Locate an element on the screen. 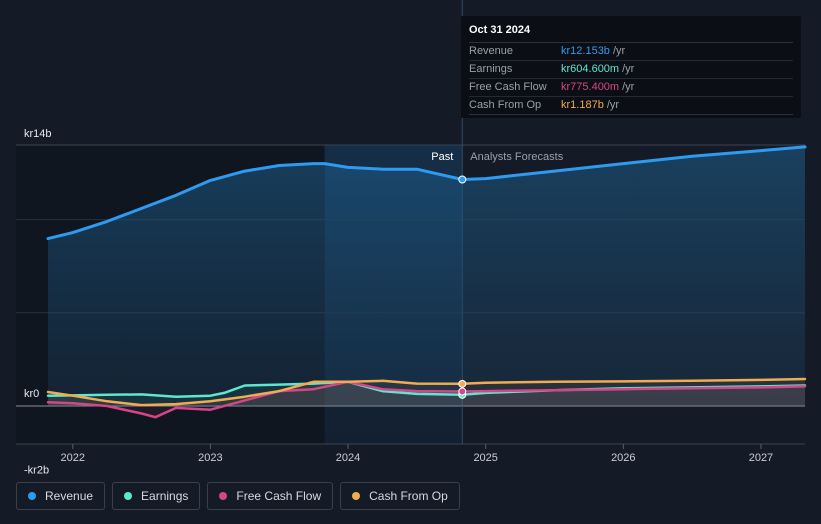  cash-from-op-marker is located at coordinates (462, 383).